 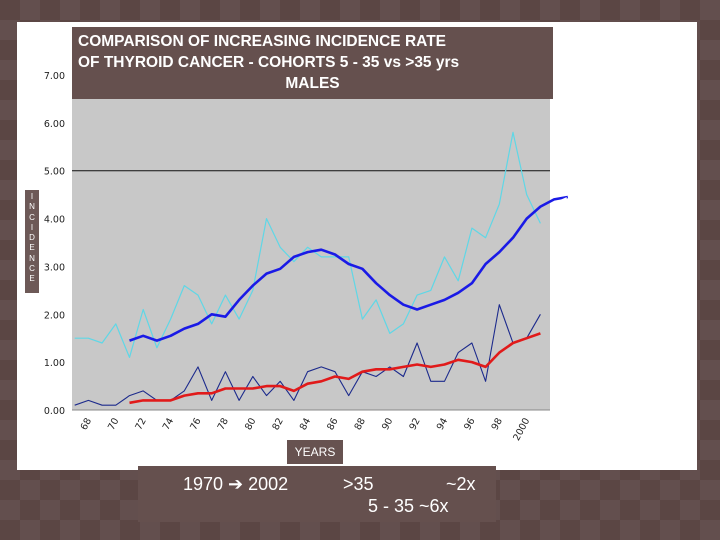 What do you see at coordinates (315, 452) in the screenshot?
I see `x-axis-label: YEARS` at bounding box center [315, 452].